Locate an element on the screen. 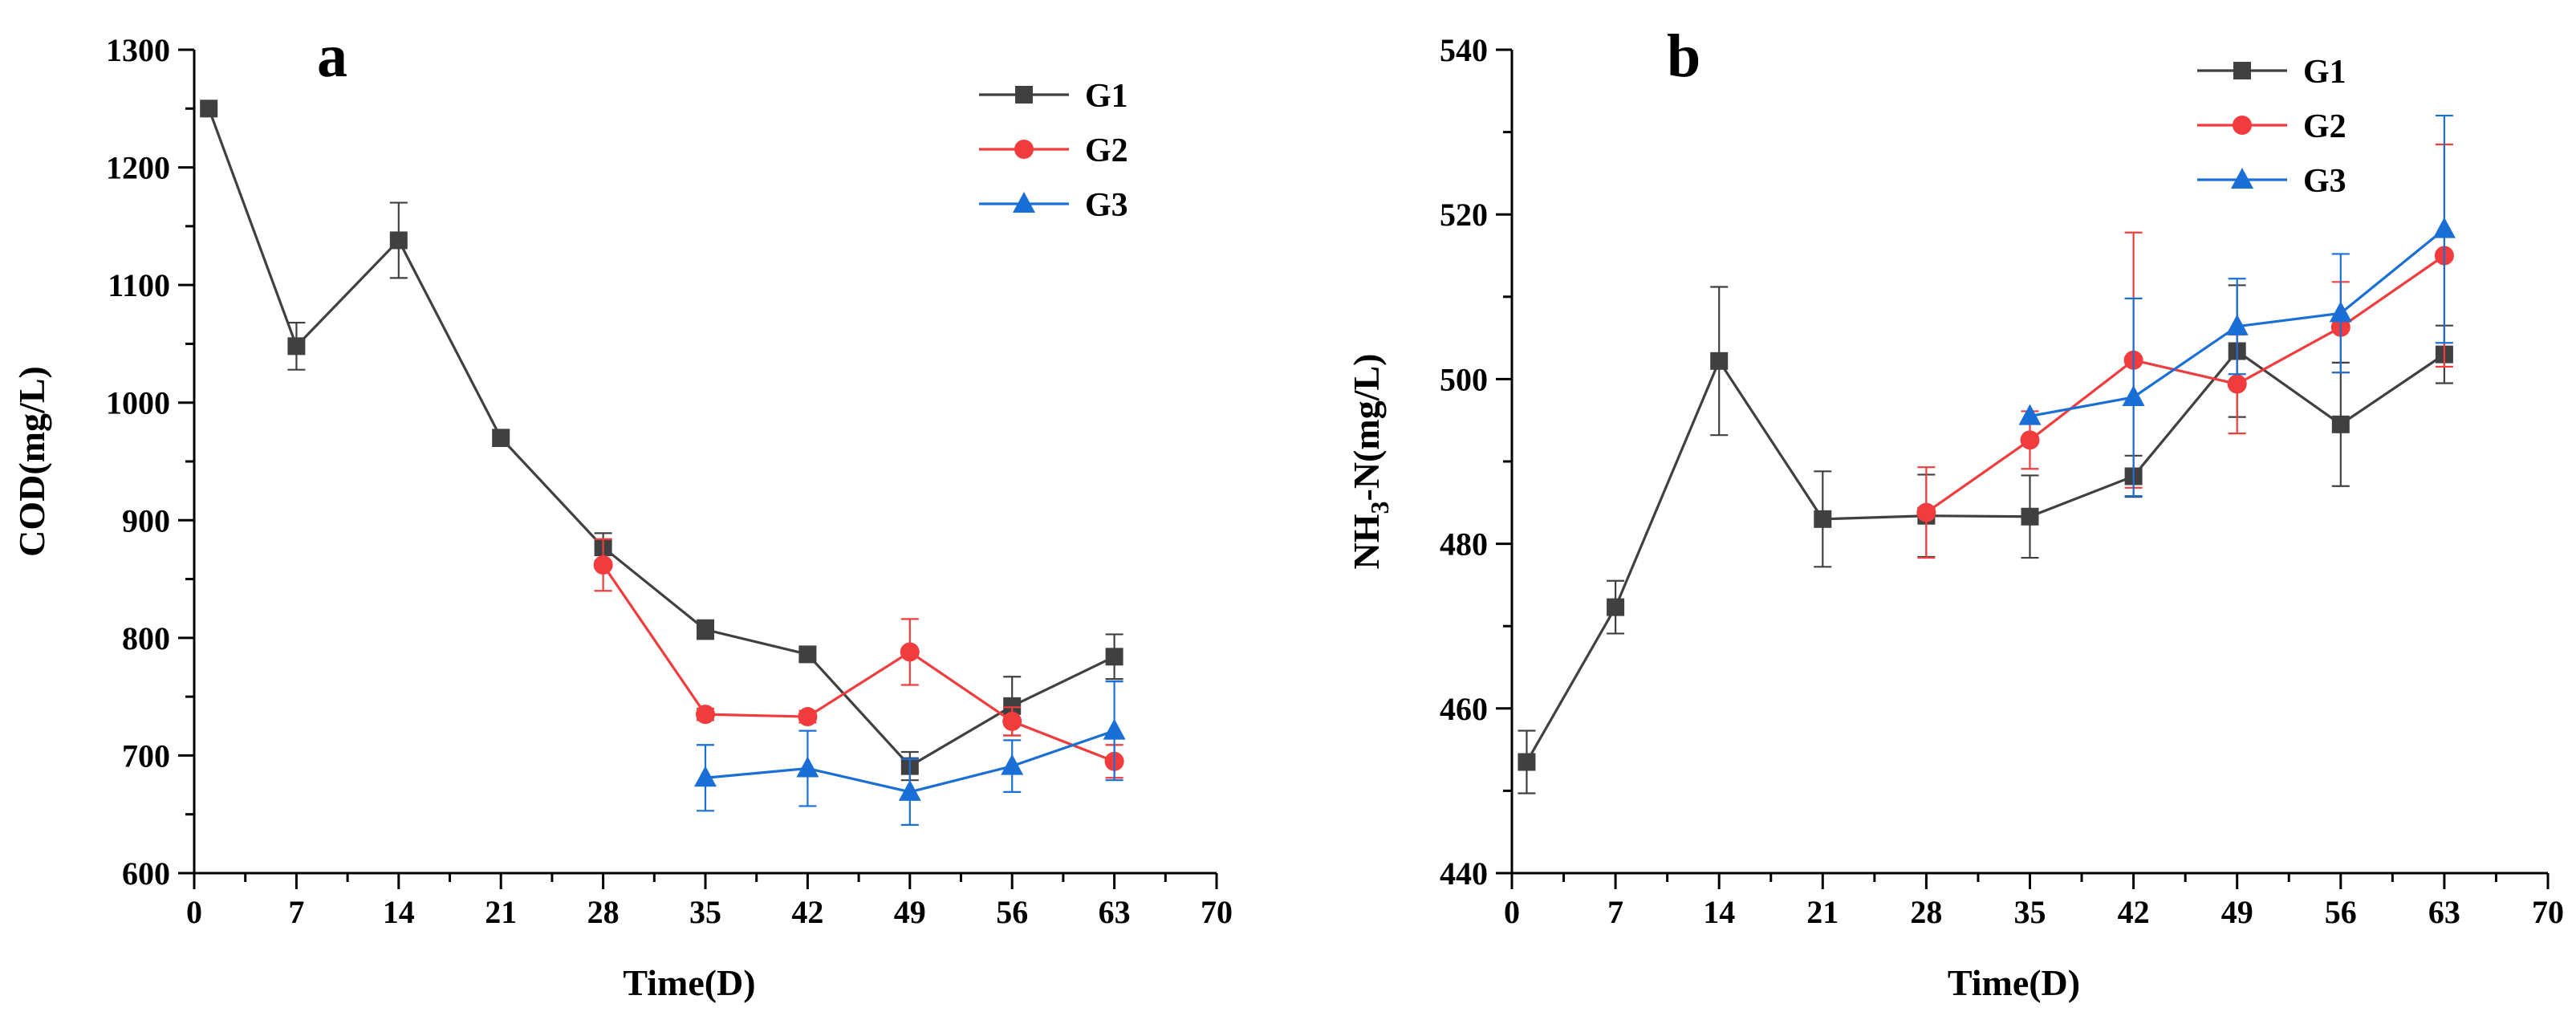 The image size is (2576, 1024). y-tick-label: 1200 is located at coordinates (138, 168).